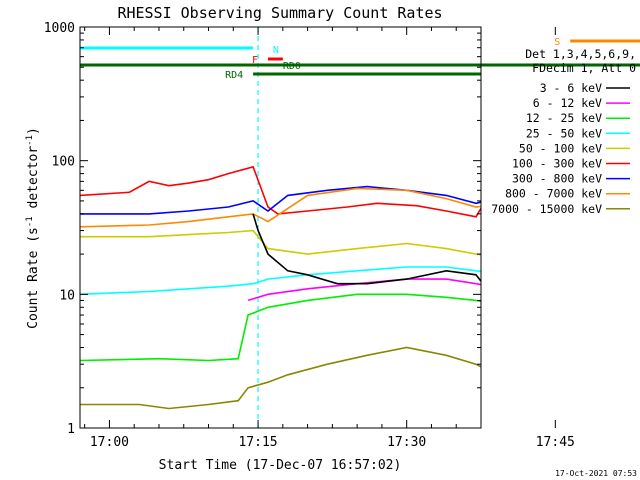  What do you see at coordinates (33, 278) in the screenshot?
I see `y-axis-label-part1: Count Rate (s` at bounding box center [33, 278].